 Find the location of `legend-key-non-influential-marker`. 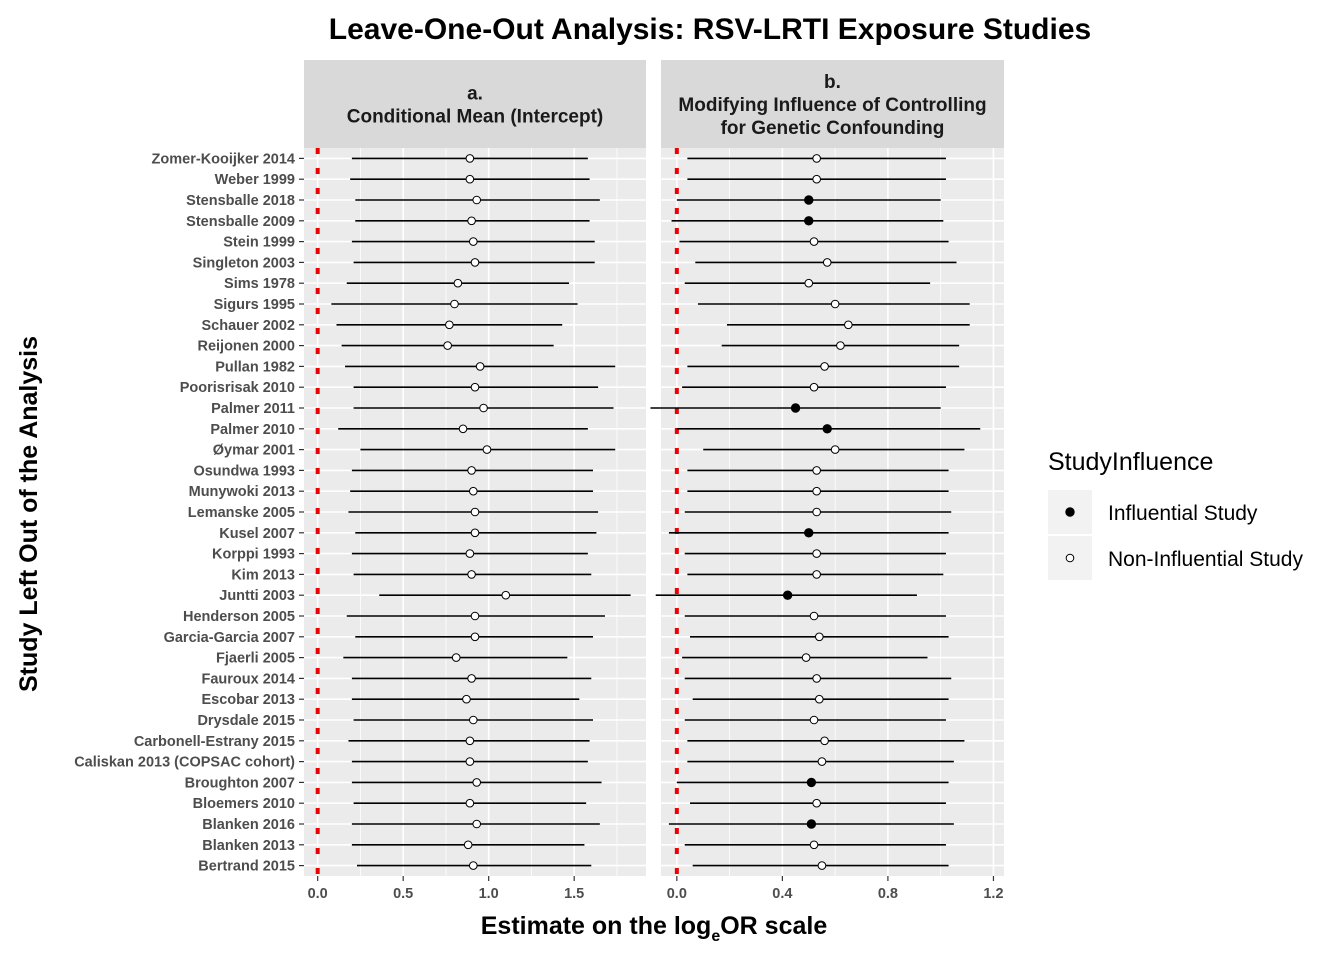

legend-key-non-influential-marker is located at coordinates (1070, 558).